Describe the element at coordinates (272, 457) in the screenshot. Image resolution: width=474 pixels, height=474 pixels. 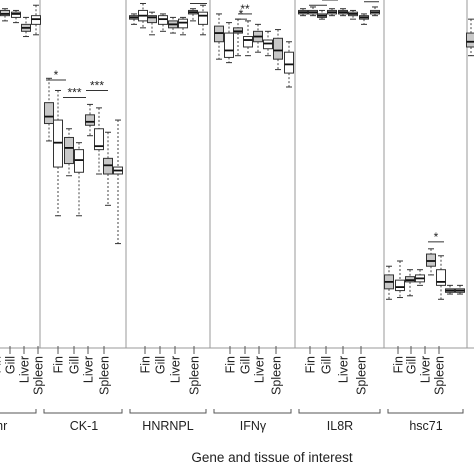
I see `x-axis-label: Gene and tissue of interest` at that location.